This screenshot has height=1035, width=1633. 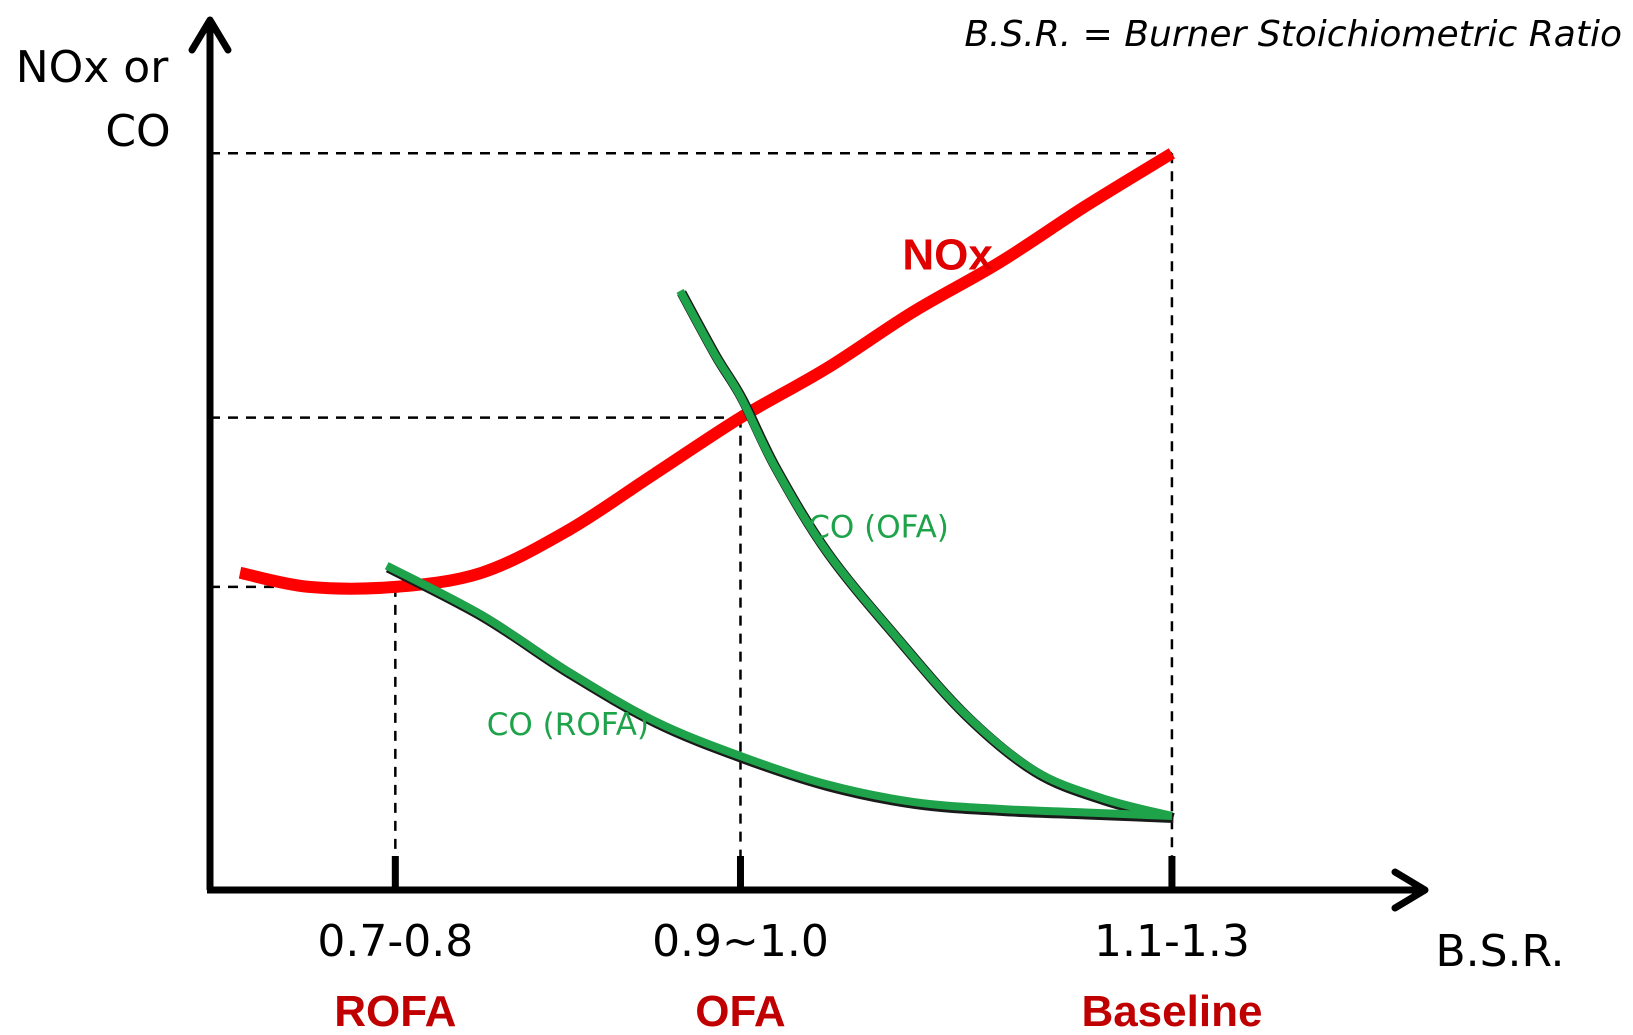 I want to click on x-tick-label-2: 1.1-1.3, so click(x=1172, y=941).